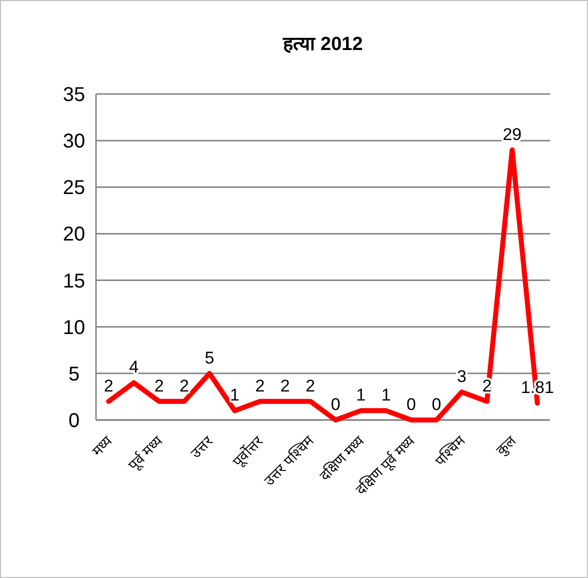 The image size is (588, 578). Describe the element at coordinates (134, 367) in the screenshot. I see `data-label: 4` at that location.